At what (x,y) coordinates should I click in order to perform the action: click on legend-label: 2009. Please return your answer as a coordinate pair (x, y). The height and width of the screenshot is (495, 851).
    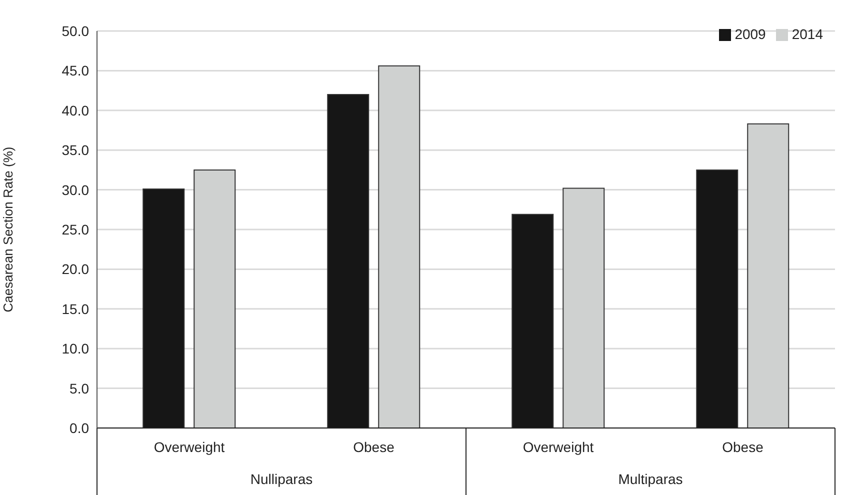
    Looking at the image, I should click on (750, 34).